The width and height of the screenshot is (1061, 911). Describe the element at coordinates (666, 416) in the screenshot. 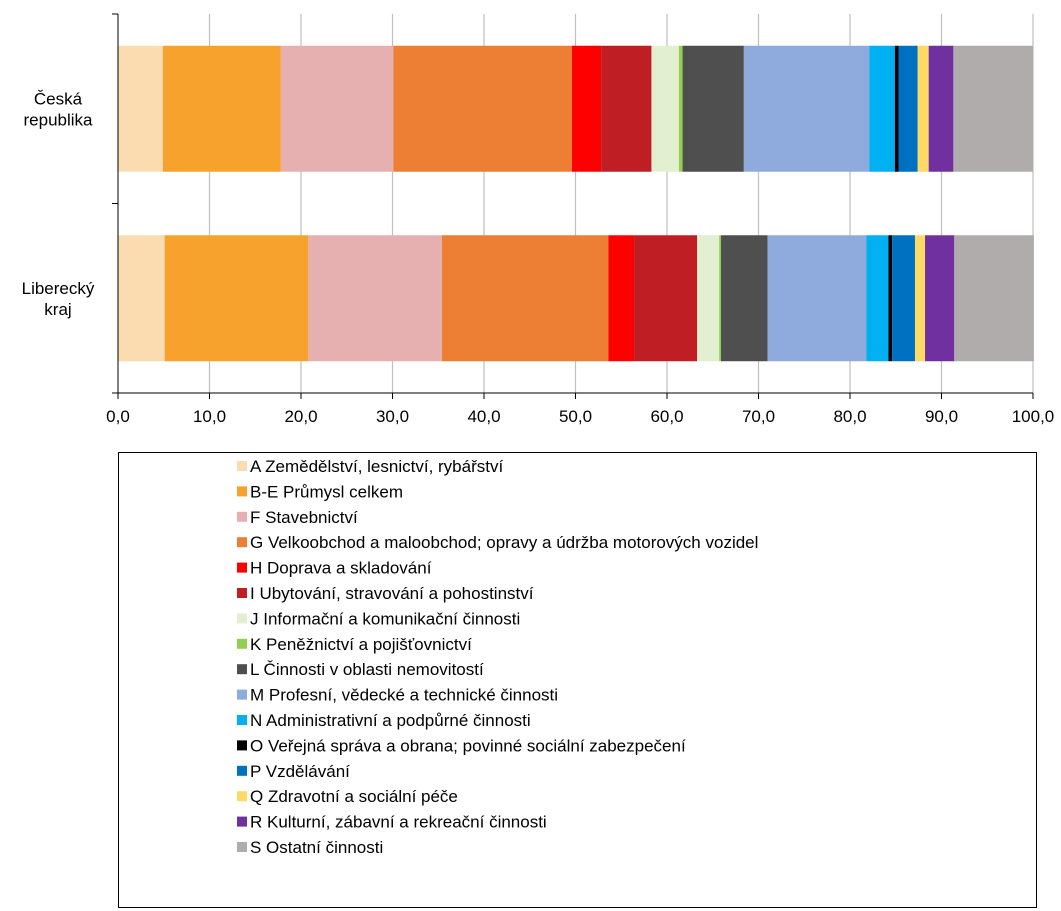

I see `x-tick-label: 60,0` at that location.